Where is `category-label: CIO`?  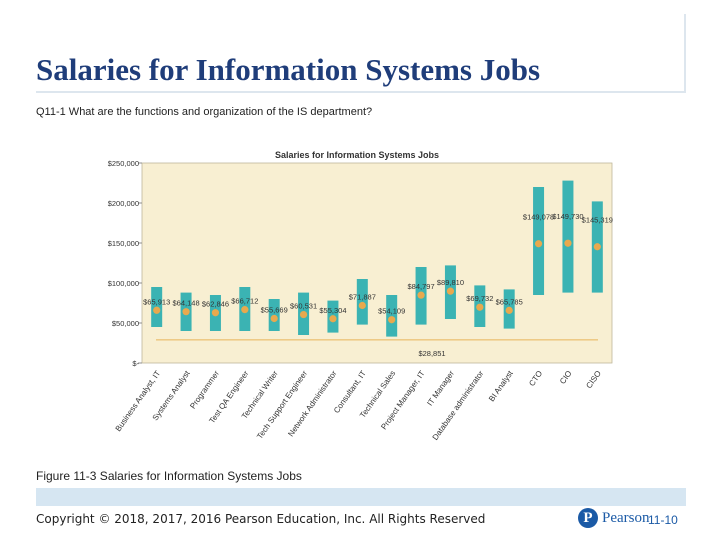
category-label: CIO is located at coordinates (566, 377).